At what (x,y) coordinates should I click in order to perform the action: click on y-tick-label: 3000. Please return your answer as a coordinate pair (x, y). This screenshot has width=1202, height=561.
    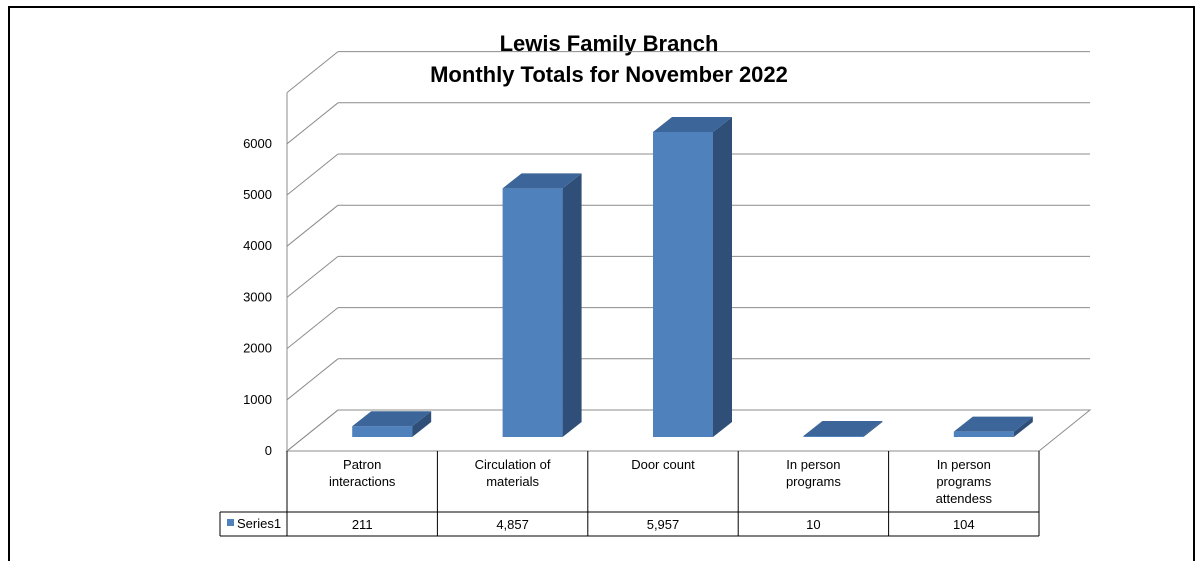
    Looking at the image, I should click on (257, 296).